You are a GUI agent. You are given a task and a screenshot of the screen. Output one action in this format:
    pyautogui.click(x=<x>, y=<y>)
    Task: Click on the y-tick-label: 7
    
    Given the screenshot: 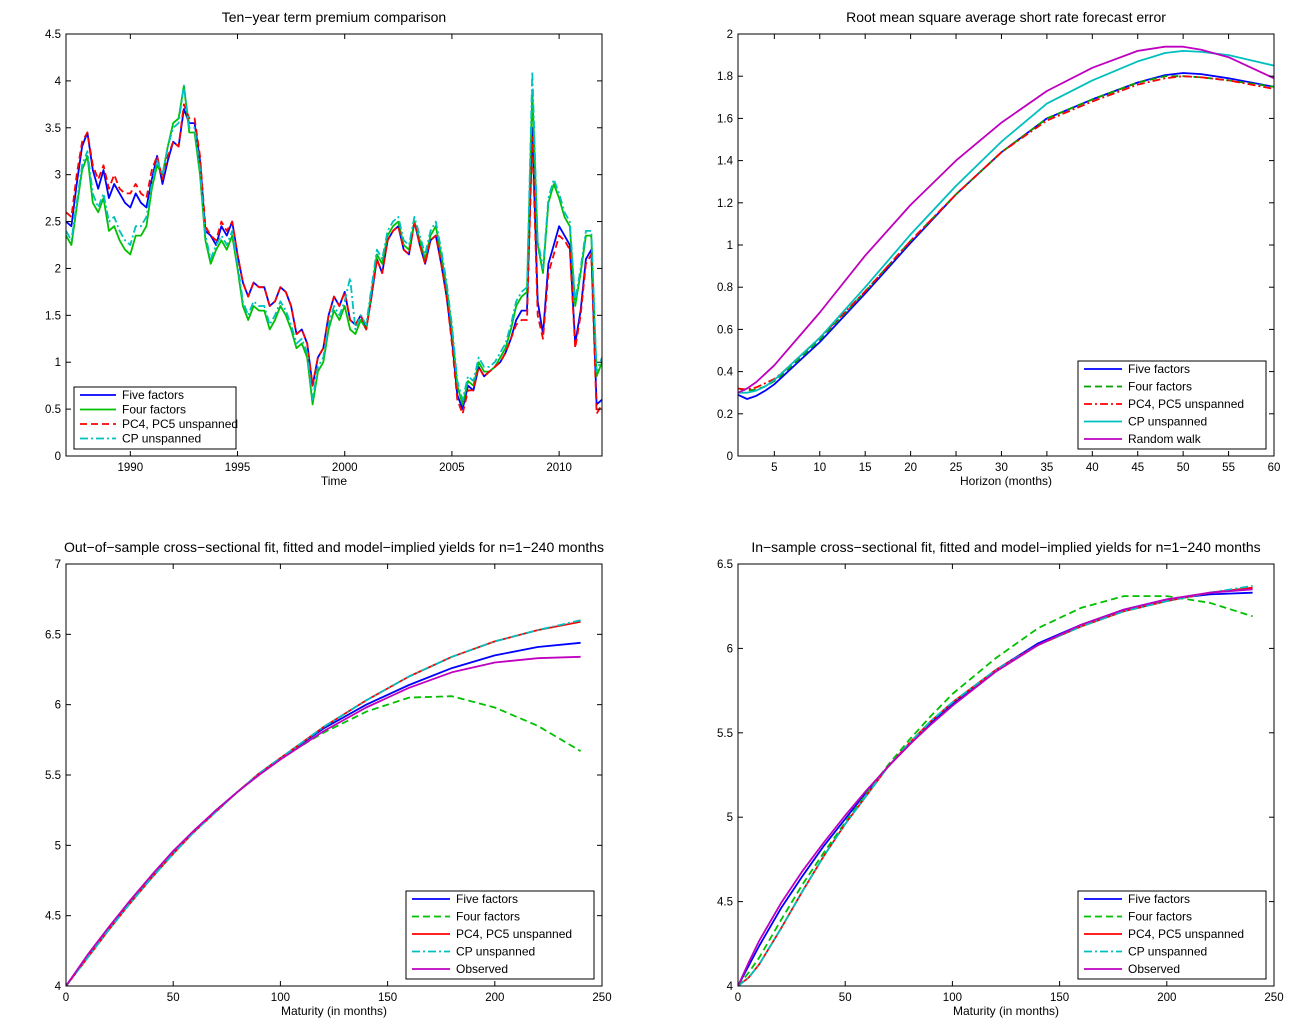 What is the action you would take?
    pyautogui.click(x=58, y=565)
    